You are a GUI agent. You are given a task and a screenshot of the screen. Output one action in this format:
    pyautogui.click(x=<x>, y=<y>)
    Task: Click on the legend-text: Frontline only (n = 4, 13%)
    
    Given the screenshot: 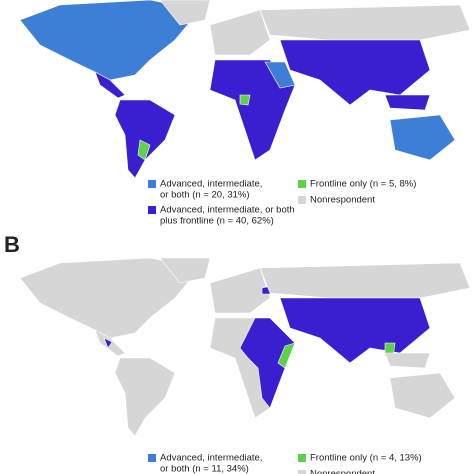 What is the action you would take?
    pyautogui.click(x=366, y=458)
    